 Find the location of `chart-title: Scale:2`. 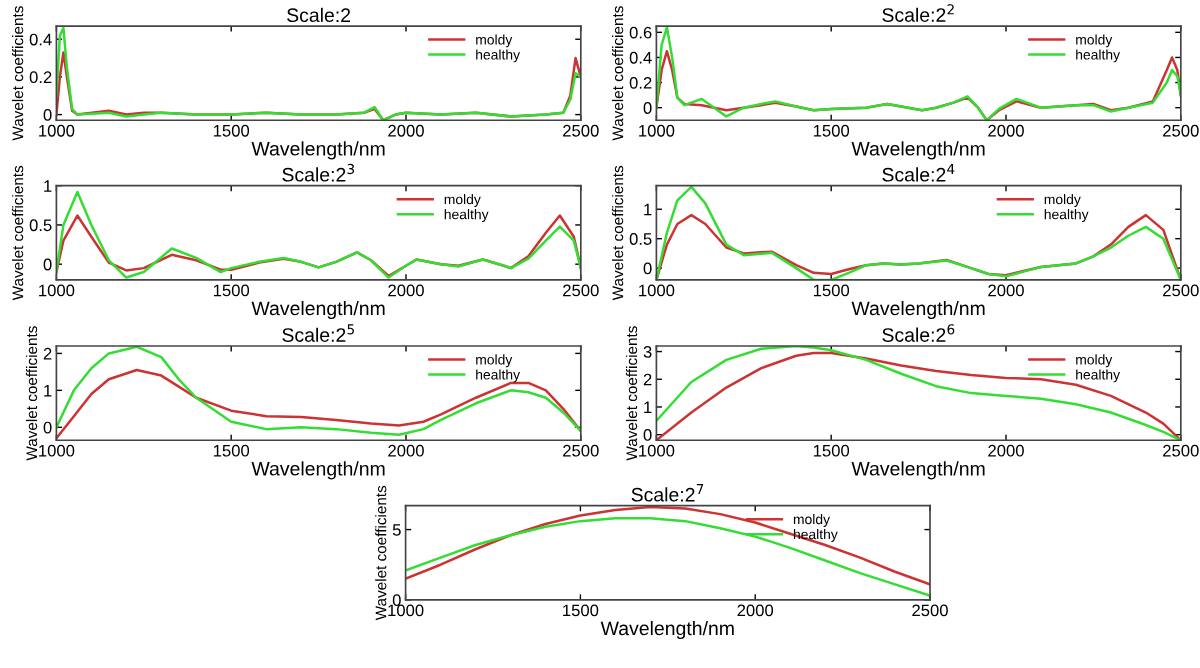

chart-title: Scale:2 is located at coordinates (319, 15).